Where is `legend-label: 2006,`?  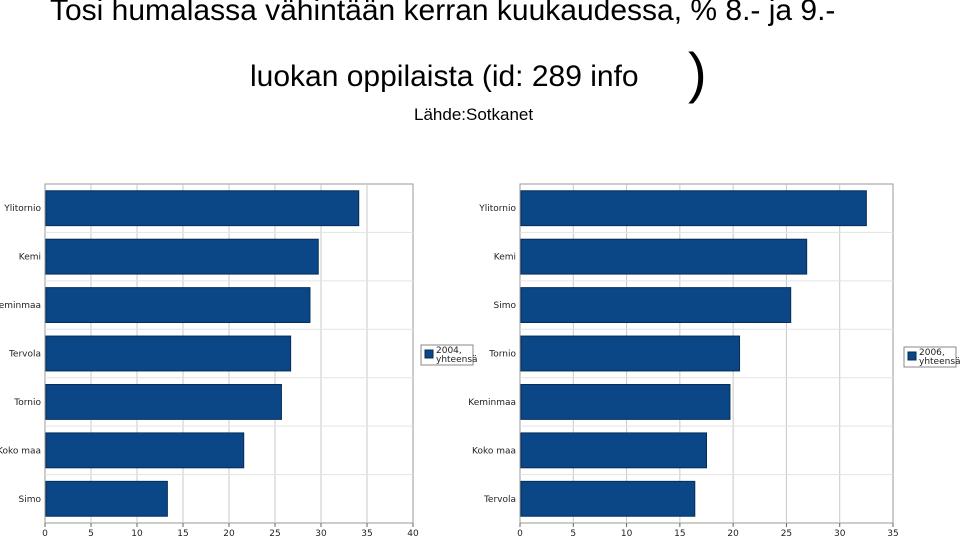
legend-label: 2006, is located at coordinates (932, 353).